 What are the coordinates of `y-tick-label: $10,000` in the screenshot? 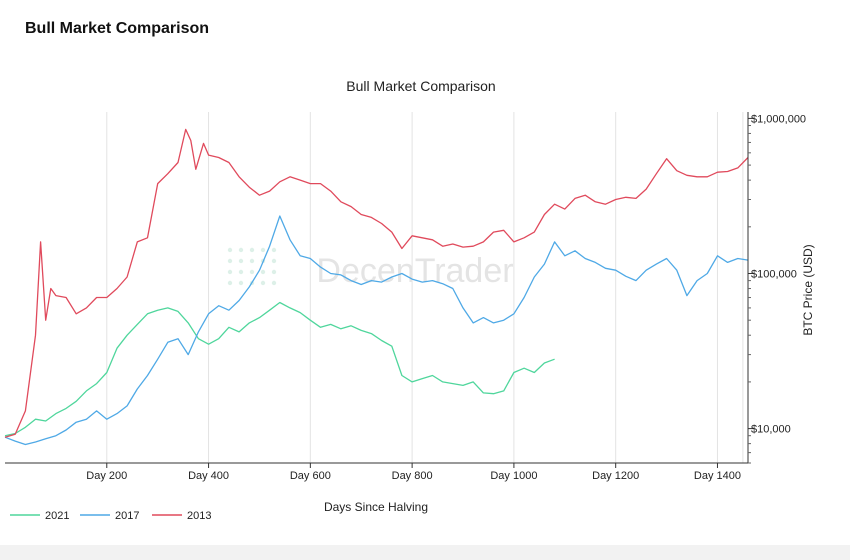 It's located at (771, 430).